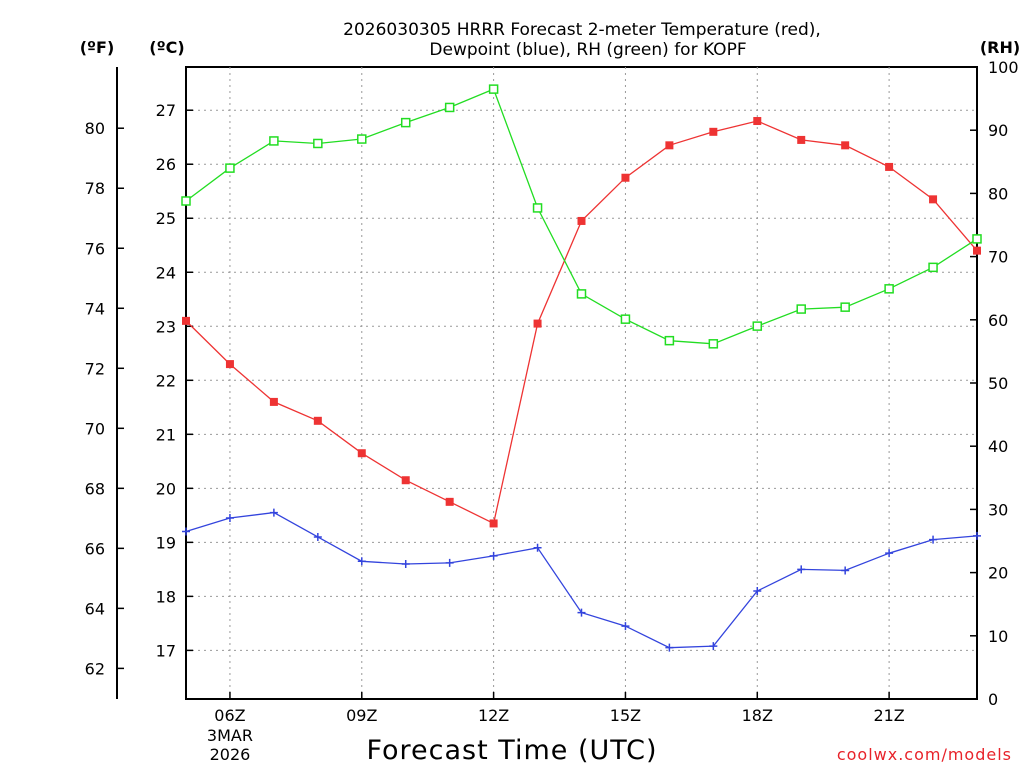 Image resolution: width=1024 pixels, height=768 pixels. I want to click on celsius-tick-label: 24, so click(166, 272).